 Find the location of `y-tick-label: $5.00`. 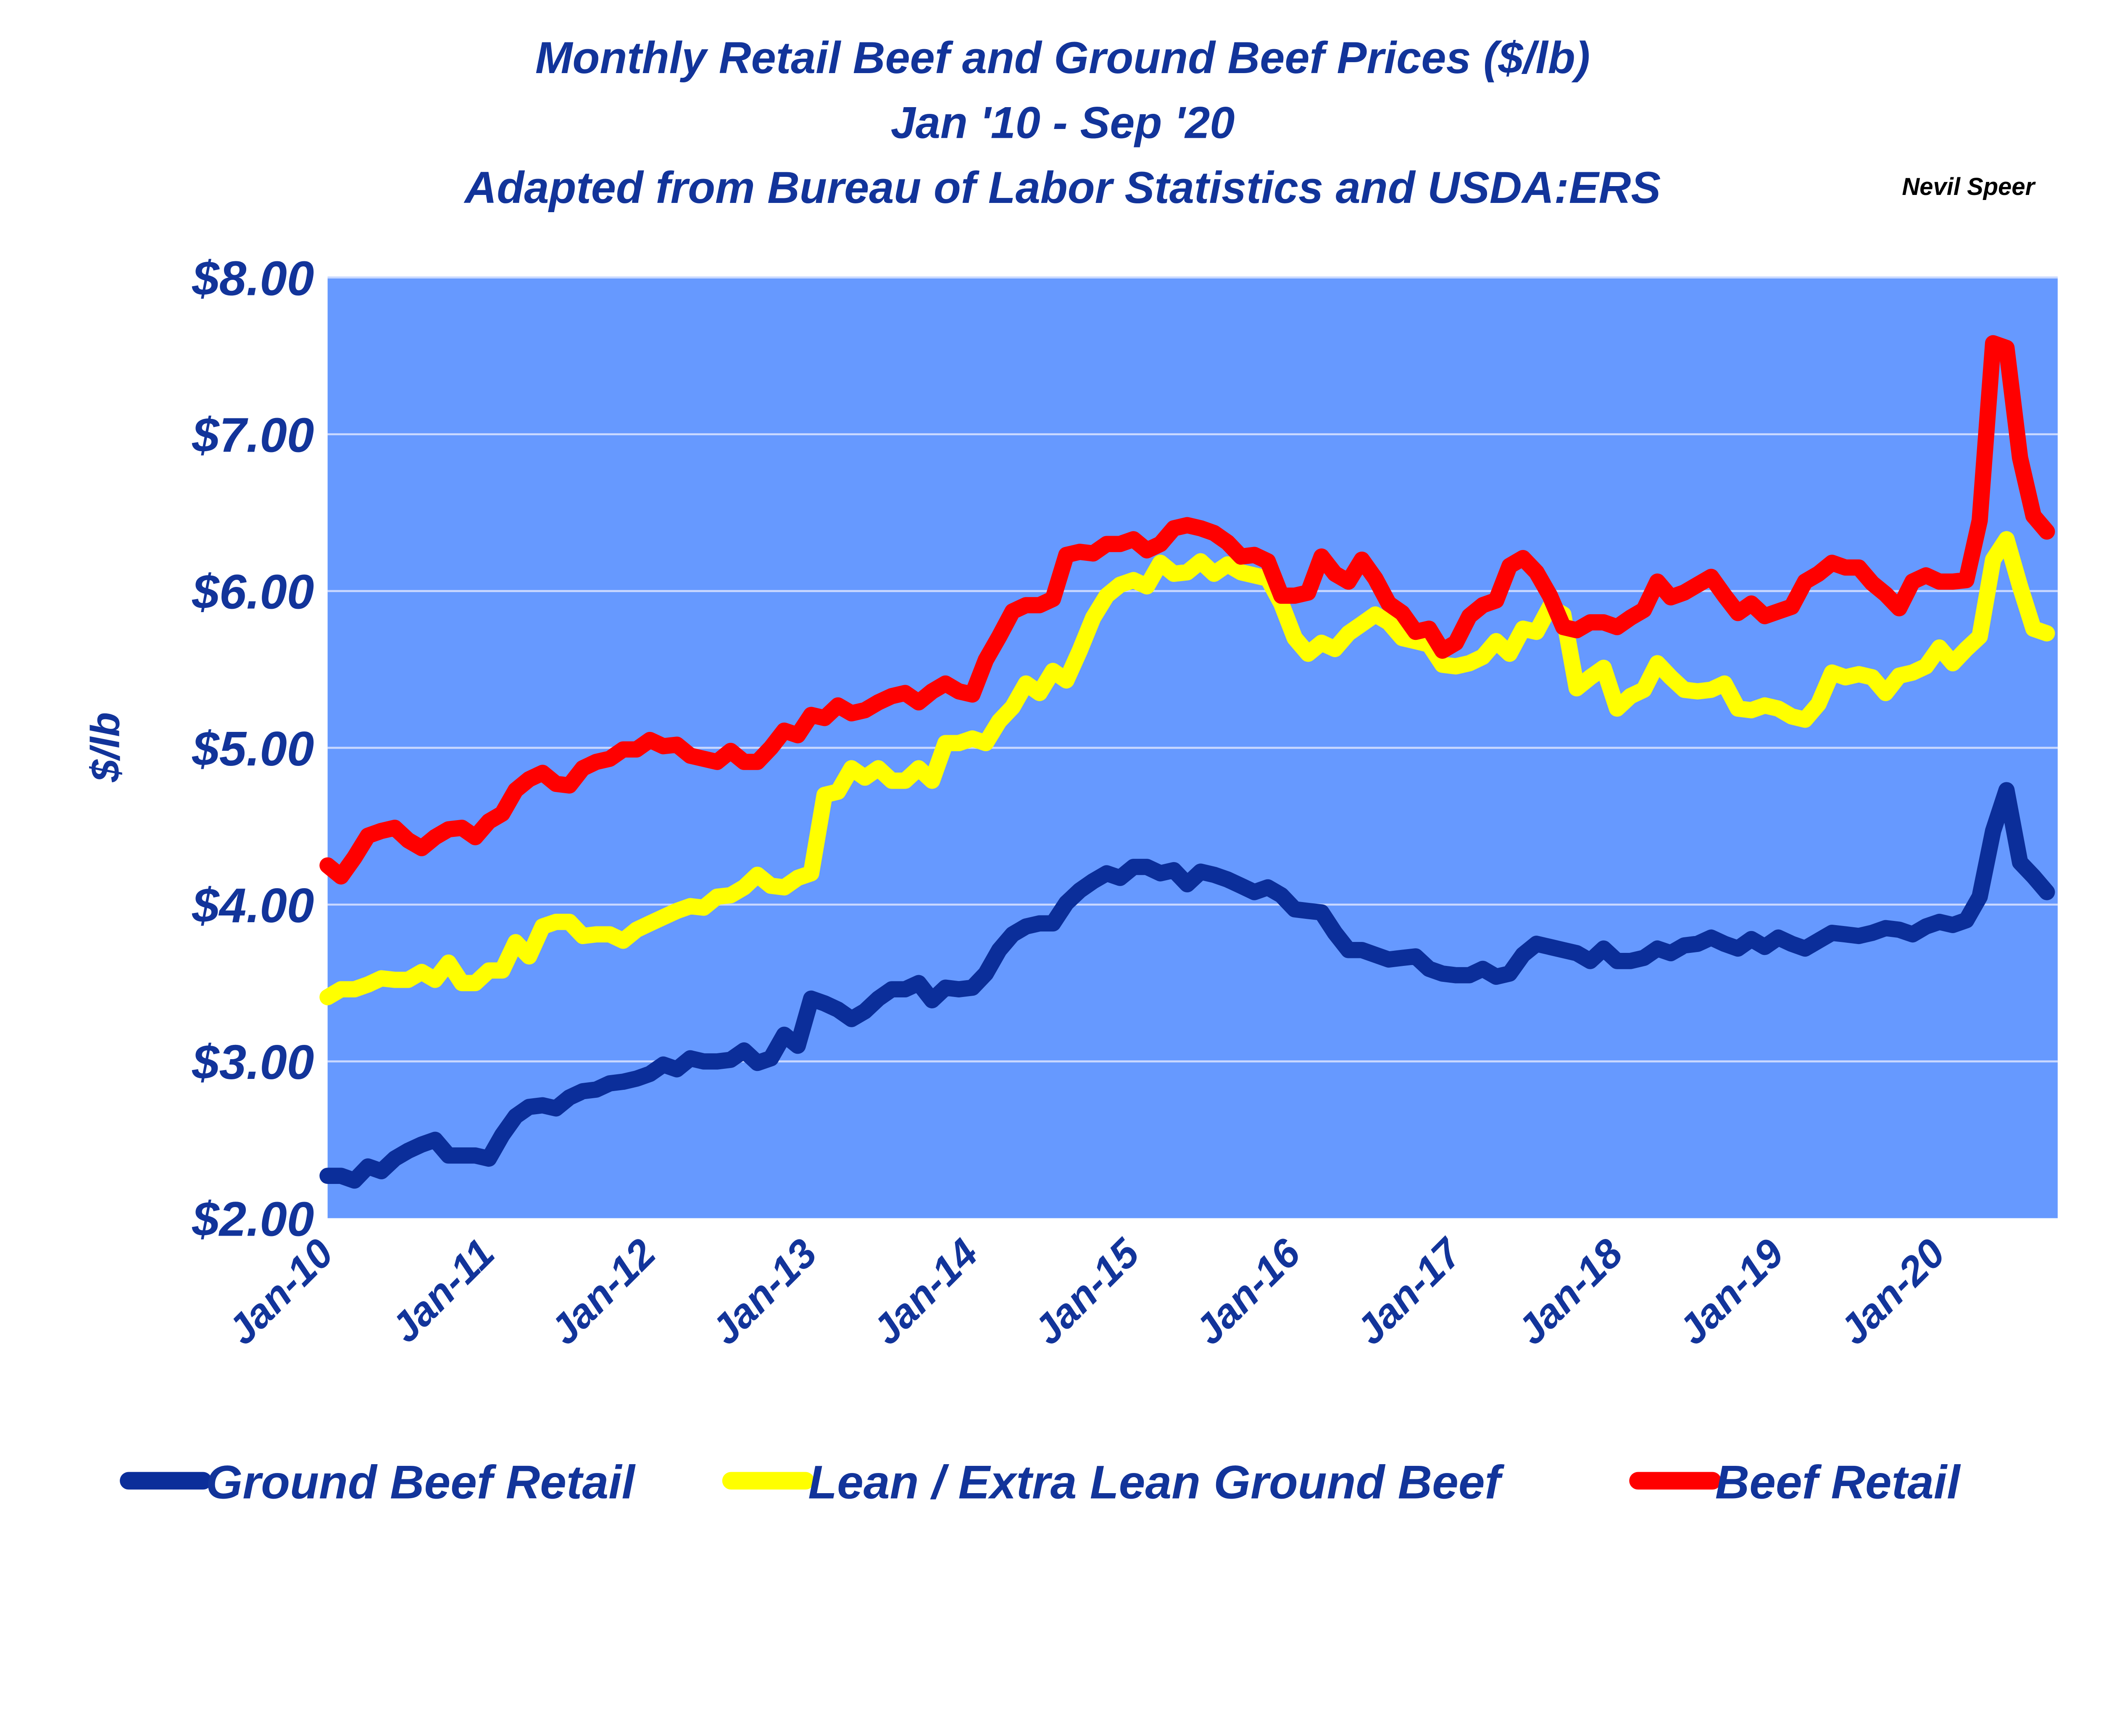

y-tick-label: $5.00 is located at coordinates (253, 748).